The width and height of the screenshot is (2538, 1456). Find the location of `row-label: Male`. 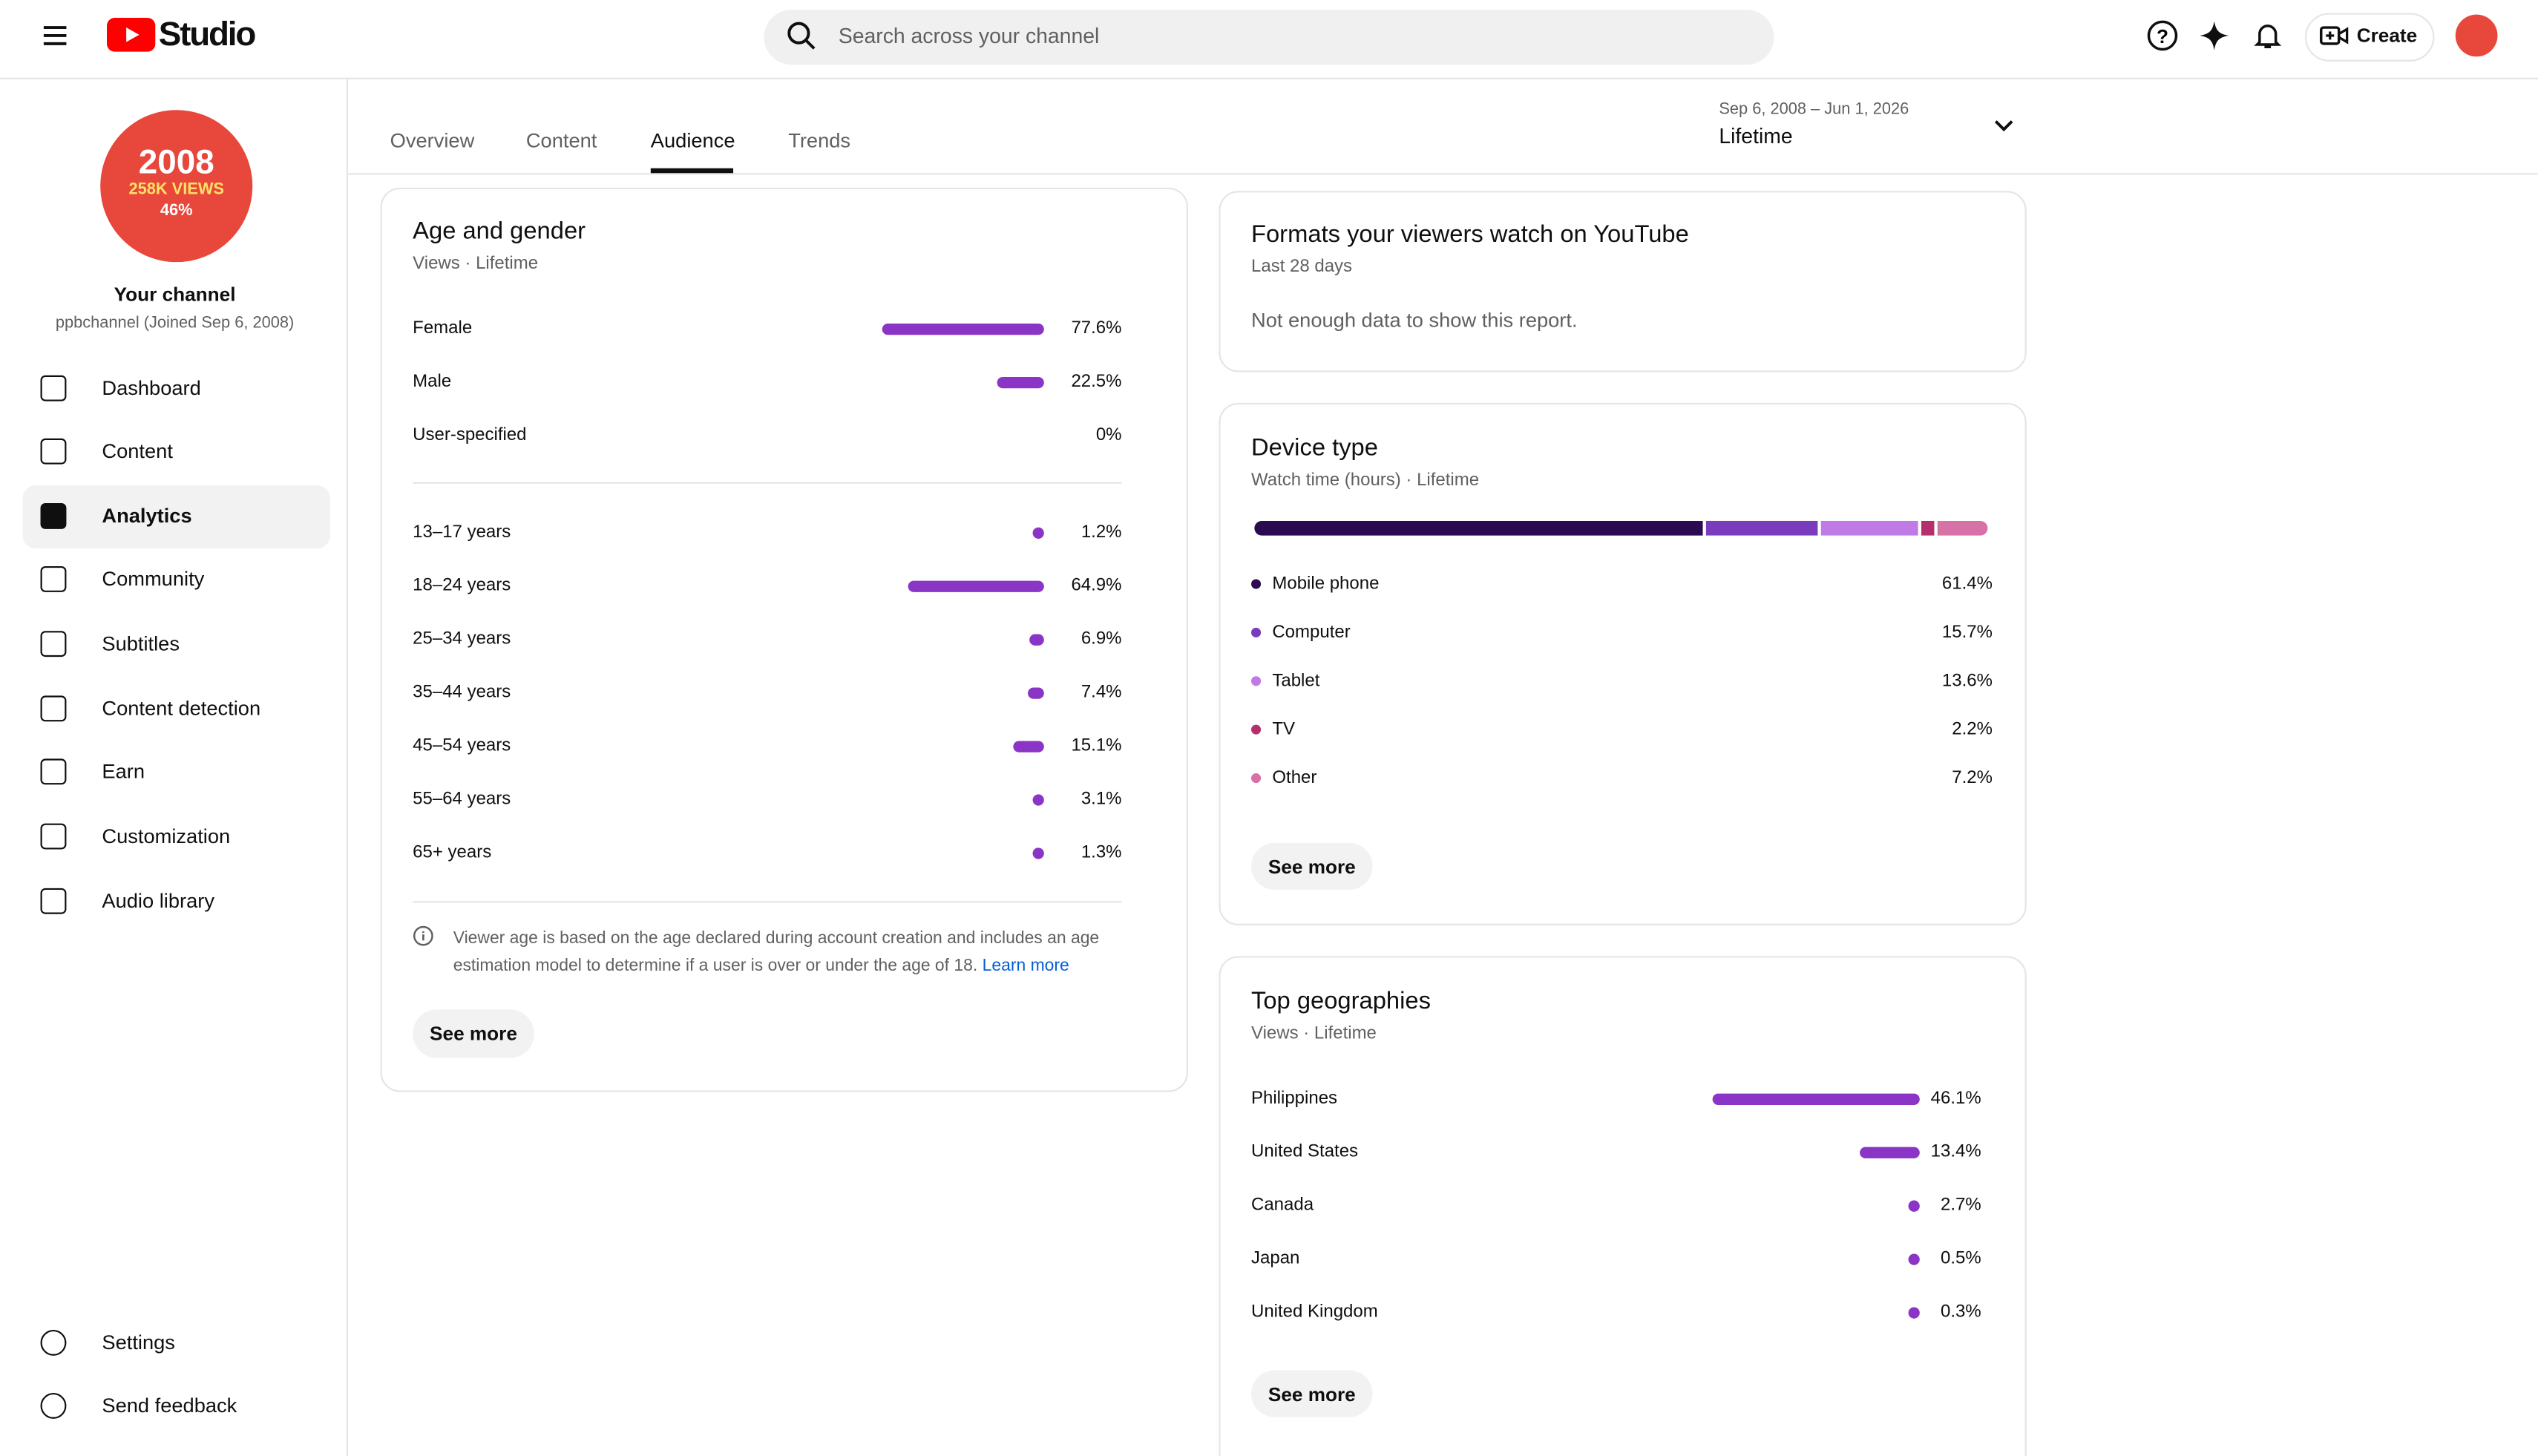

row-label: Male is located at coordinates (432, 382).